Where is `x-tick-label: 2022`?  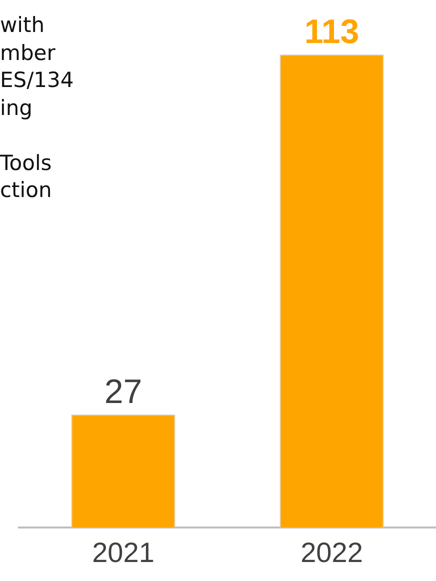 x-tick-label: 2022 is located at coordinates (331, 552).